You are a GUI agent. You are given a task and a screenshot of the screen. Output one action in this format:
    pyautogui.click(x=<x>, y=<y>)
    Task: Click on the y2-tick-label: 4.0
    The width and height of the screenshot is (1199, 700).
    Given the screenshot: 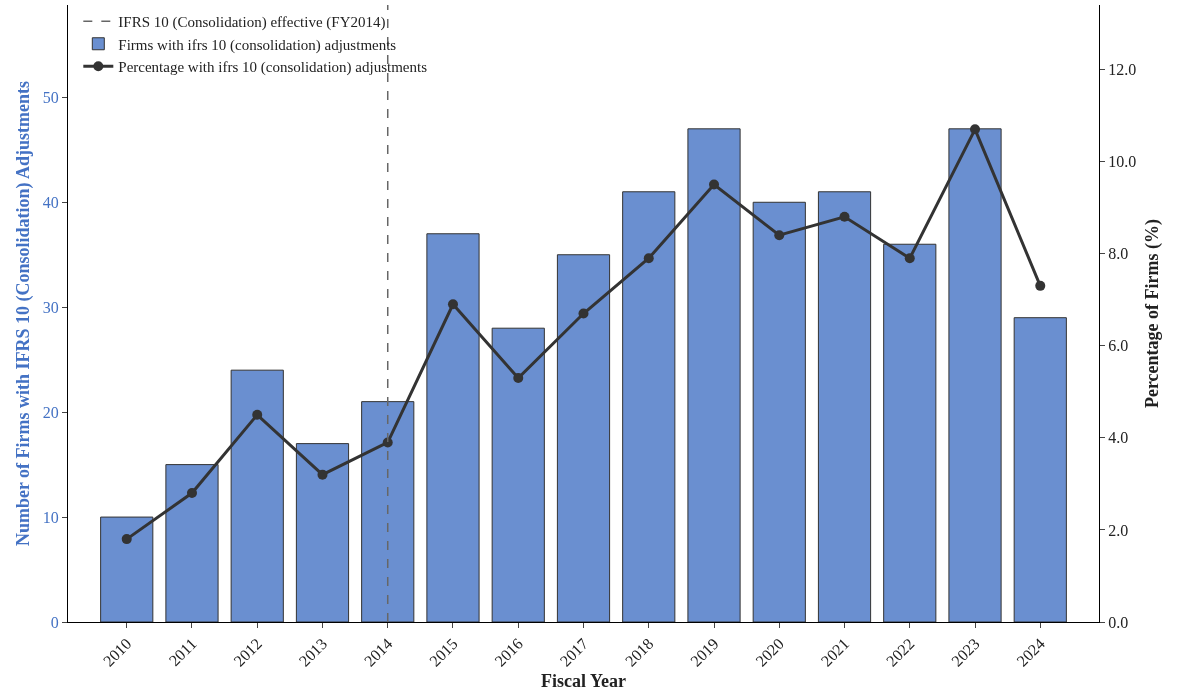 What is the action you would take?
    pyautogui.click(x=1118, y=438)
    